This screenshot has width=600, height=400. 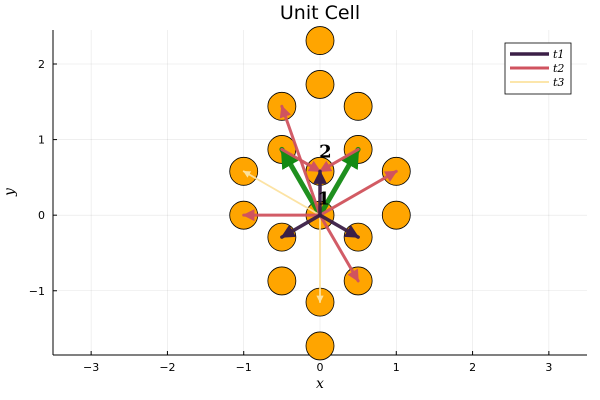 What do you see at coordinates (325, 152) in the screenshot?
I see `site-label-2: 2` at bounding box center [325, 152].